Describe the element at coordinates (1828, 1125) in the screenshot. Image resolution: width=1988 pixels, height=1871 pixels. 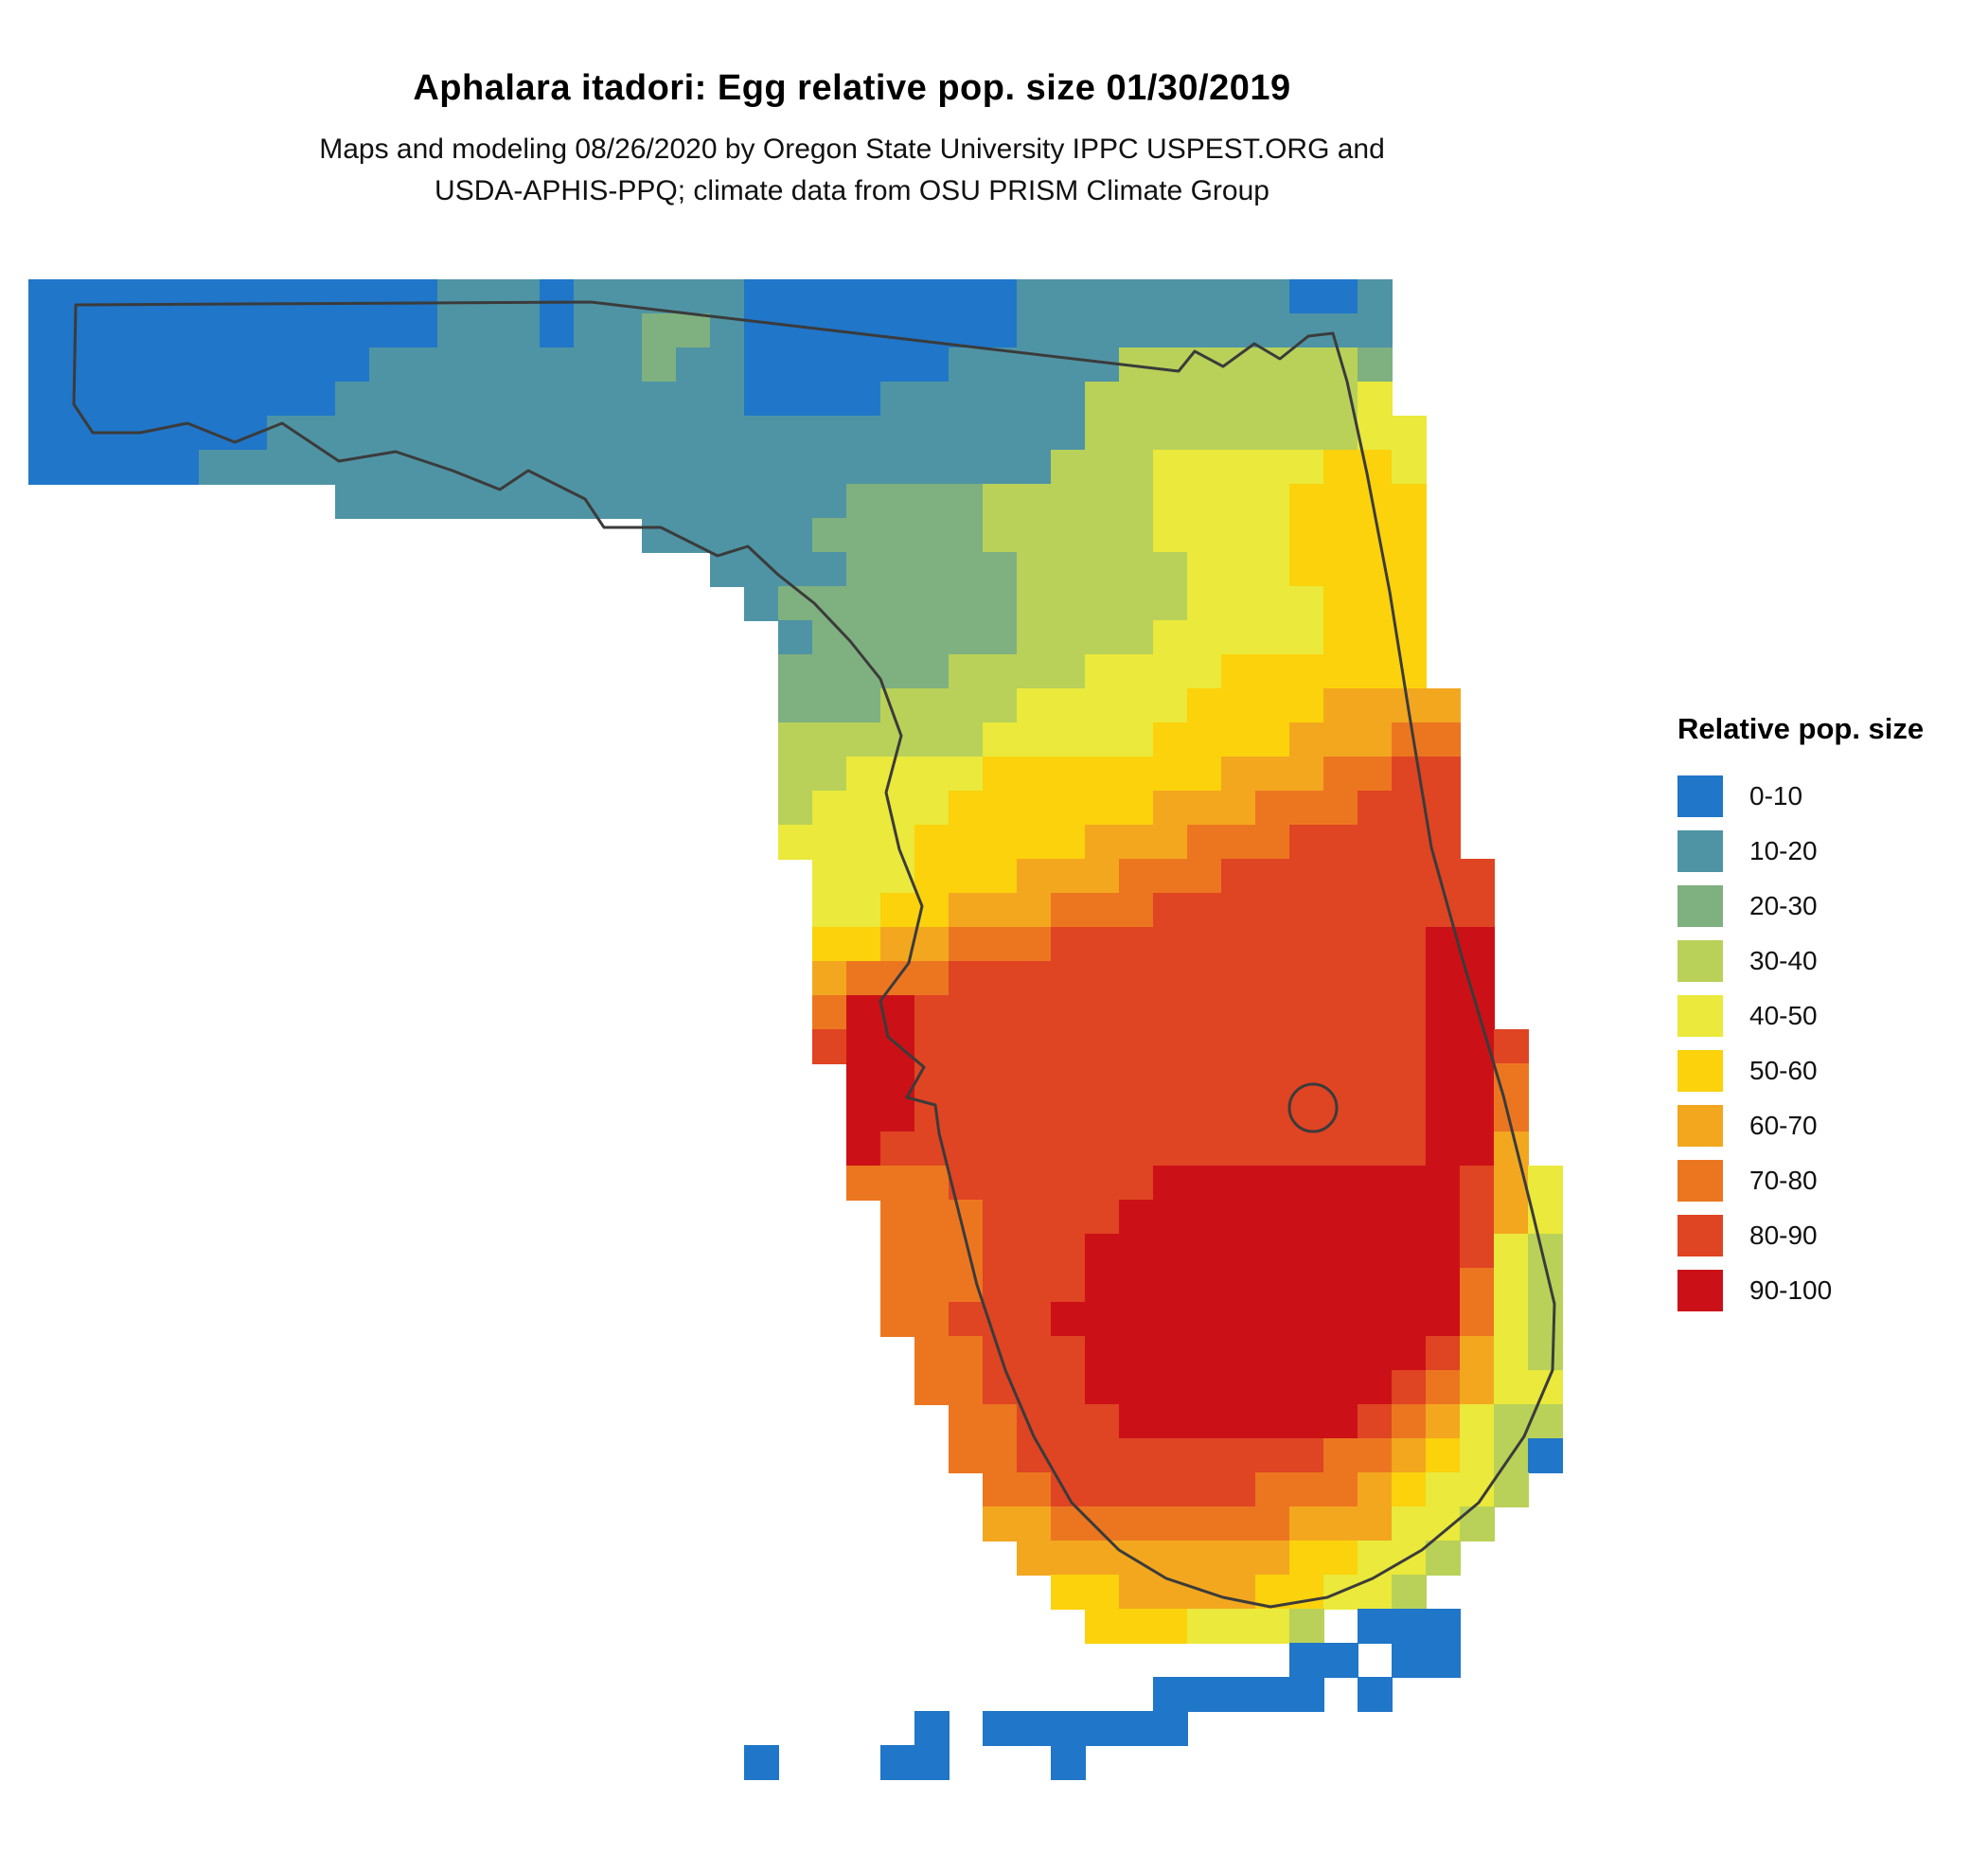
I see `legend-entry: 60-70` at that location.